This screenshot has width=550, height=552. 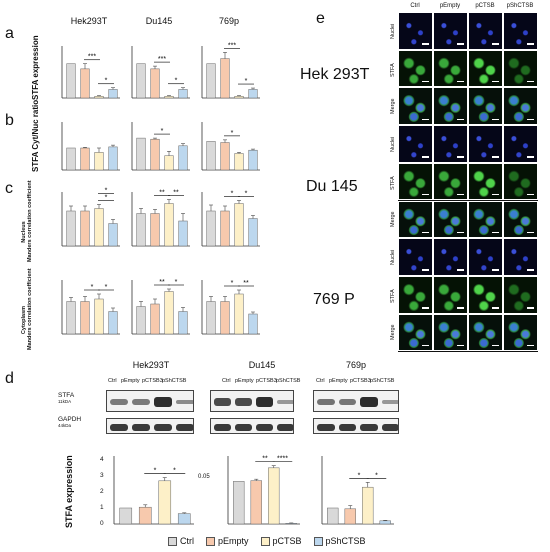 I want to click on ylabel-c-nucleus-sub: Manders correlation coefficient, so click(x=30, y=221).